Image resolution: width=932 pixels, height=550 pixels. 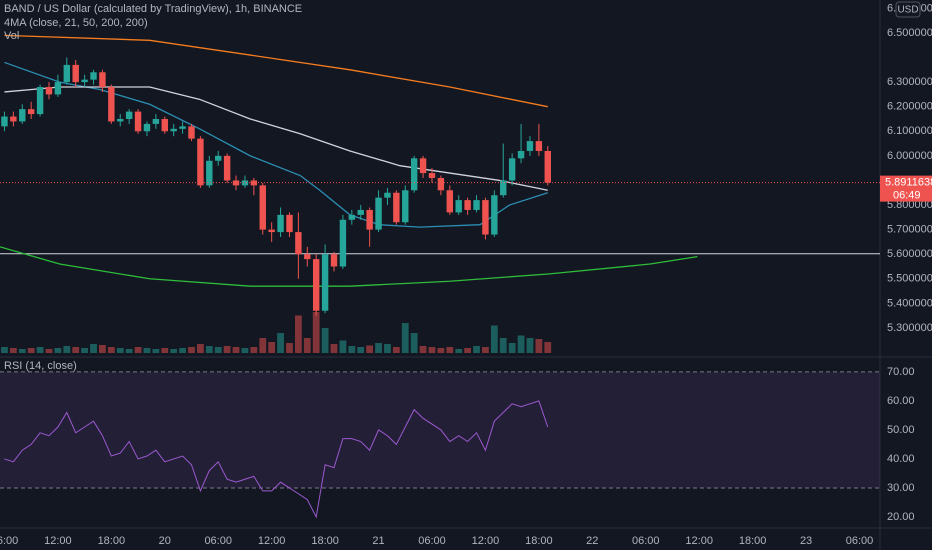 I want to click on volume-label: Vol, so click(x=11, y=36).